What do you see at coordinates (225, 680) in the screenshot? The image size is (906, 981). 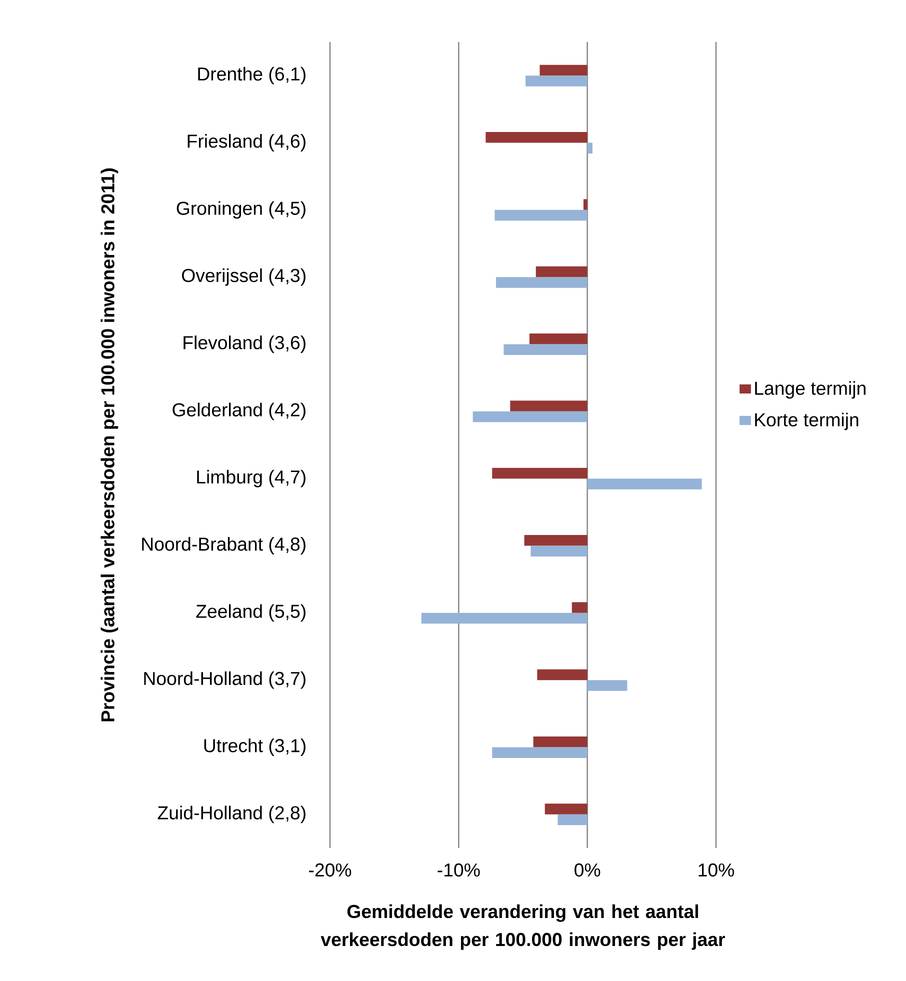 I see `y-tick-label: Noord-Holland (3,7)` at bounding box center [225, 680].